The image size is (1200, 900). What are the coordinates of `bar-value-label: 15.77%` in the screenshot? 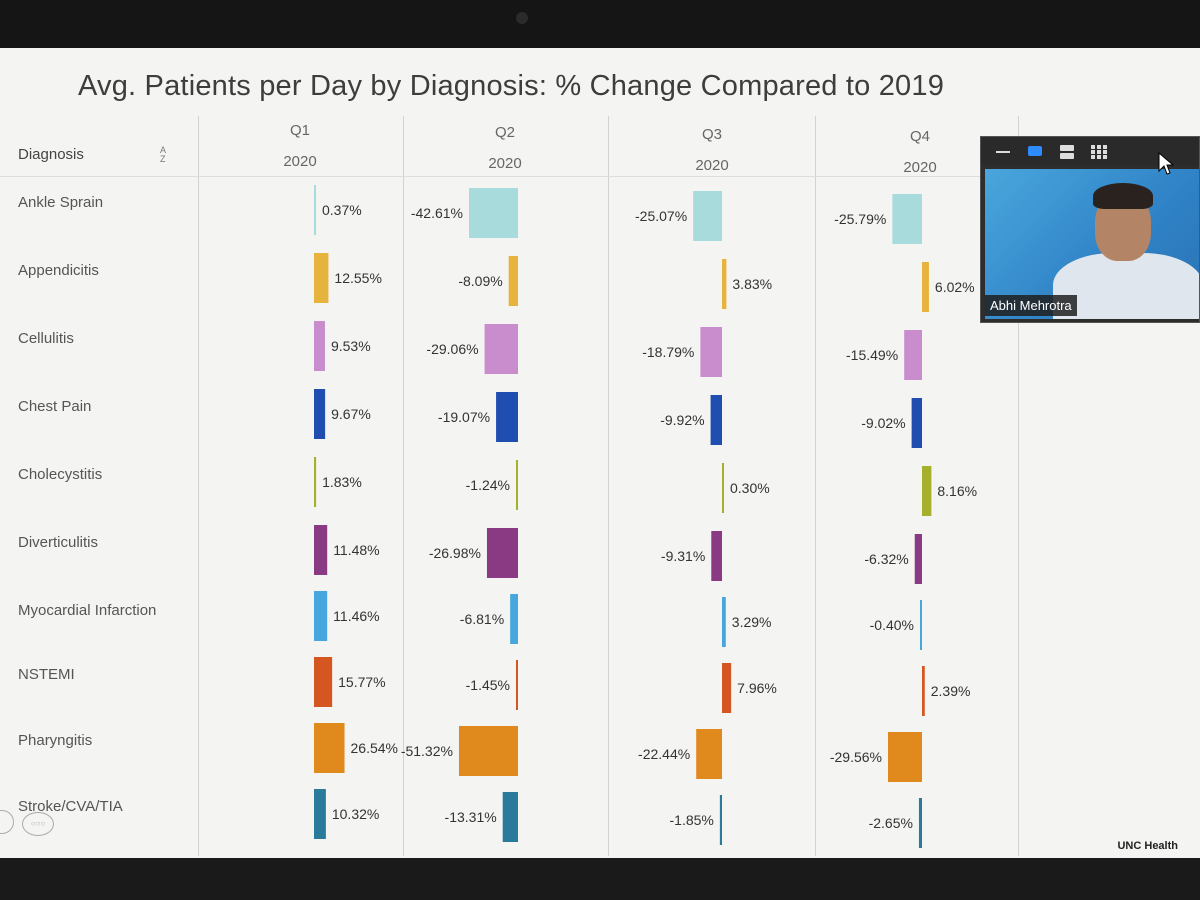 It's located at (361, 682).